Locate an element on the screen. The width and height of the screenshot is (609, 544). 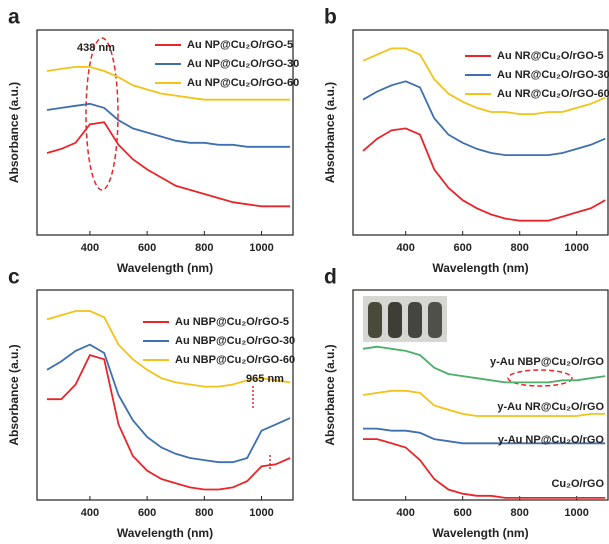
legend-label: Au NP@Cu₂O/rGO-30 is located at coordinates (243, 64).